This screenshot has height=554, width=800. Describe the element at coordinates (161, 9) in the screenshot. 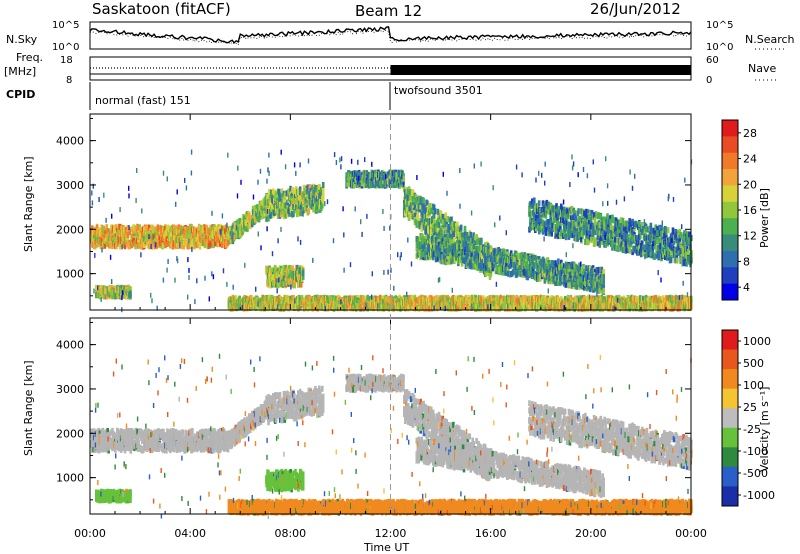

I see `station-title: Saskatoon (fitACF)` at that location.